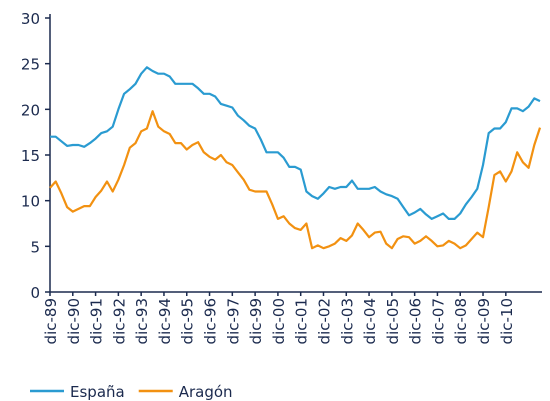 This screenshot has height=401, width=550. What do you see at coordinates (74, 321) in the screenshot?
I see `x-tick-label: dic-90` at bounding box center [74, 321].